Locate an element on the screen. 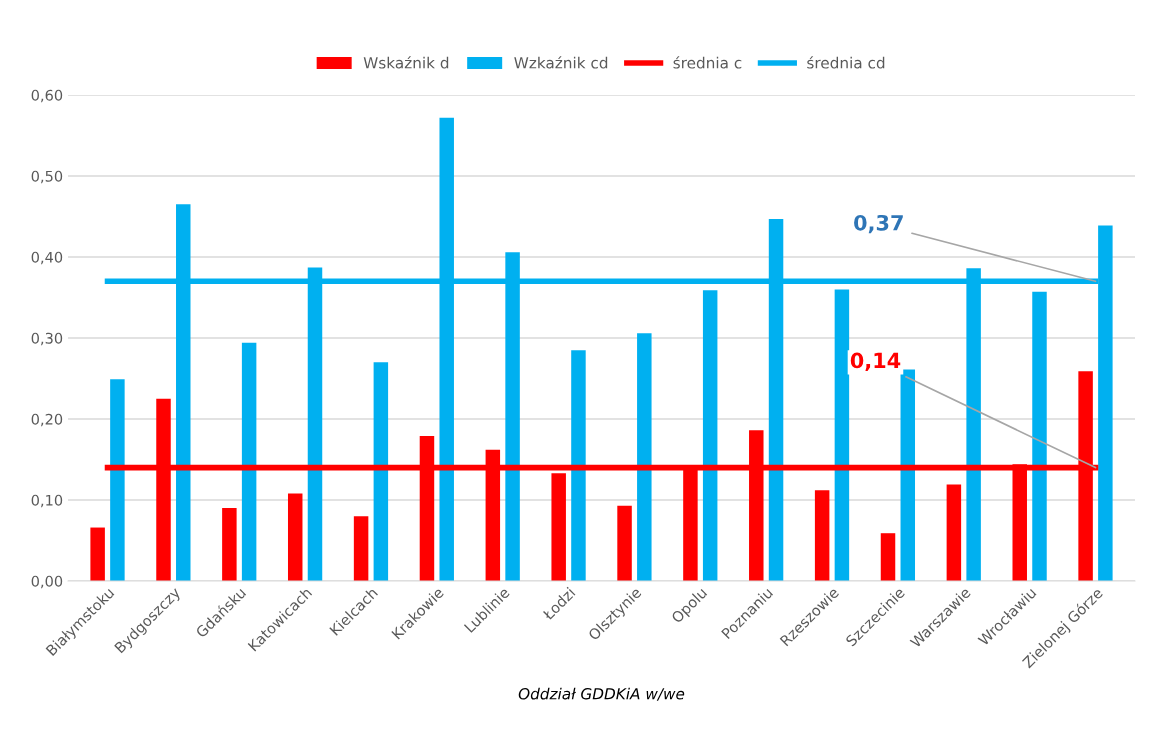  legend-label: Wzkaźnik cd is located at coordinates (561, 62).